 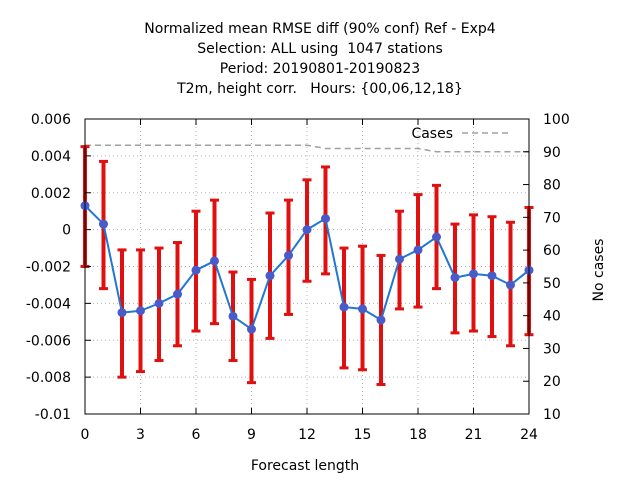 What do you see at coordinates (48, 268) in the screenshot?
I see `y-tick-label: -0.002` at bounding box center [48, 268].